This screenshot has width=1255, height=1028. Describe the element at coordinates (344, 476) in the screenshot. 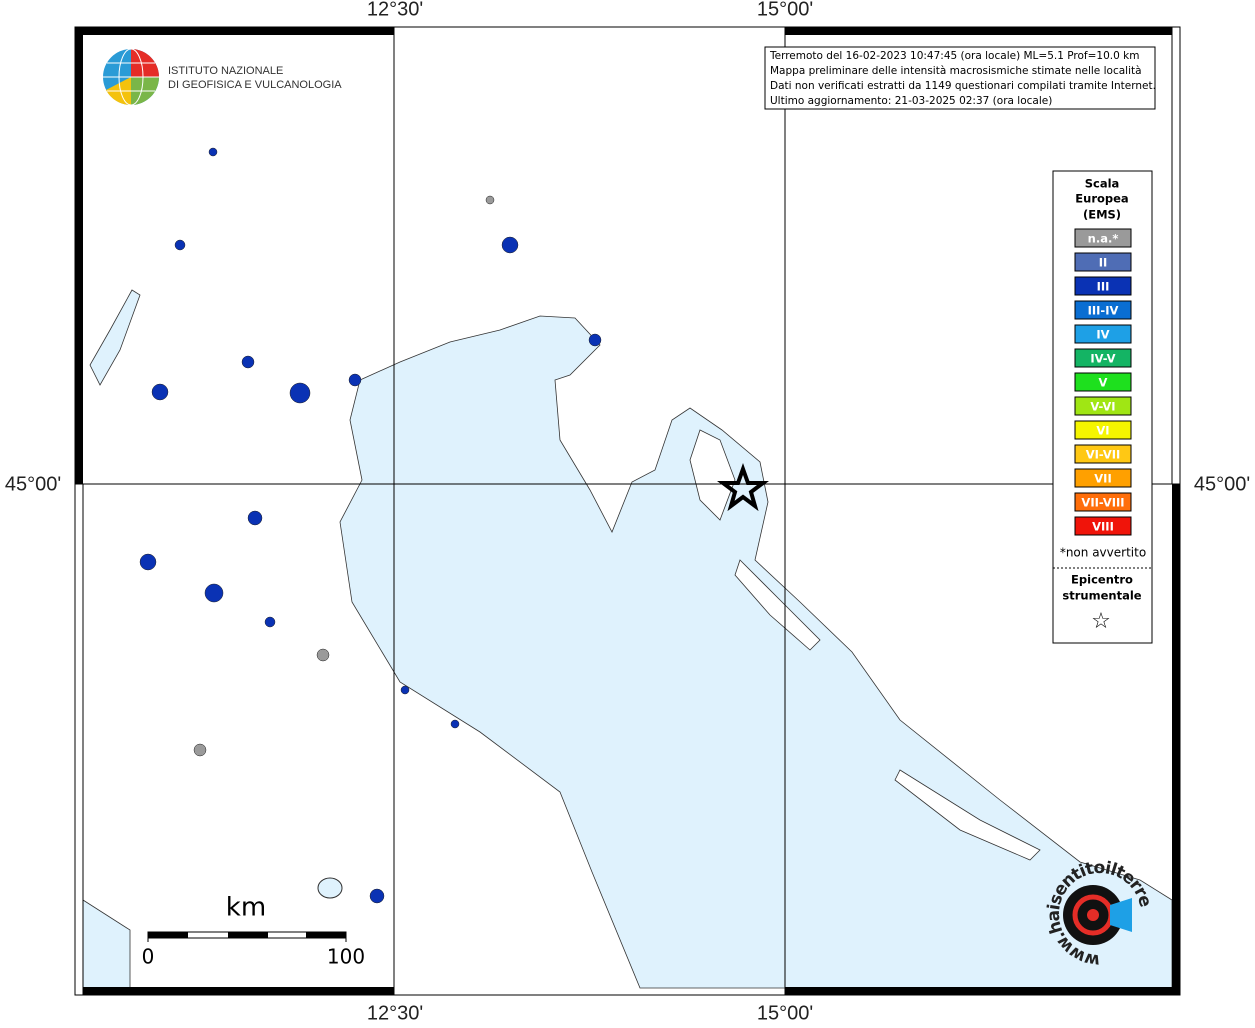

I see `localities-na` at that location.